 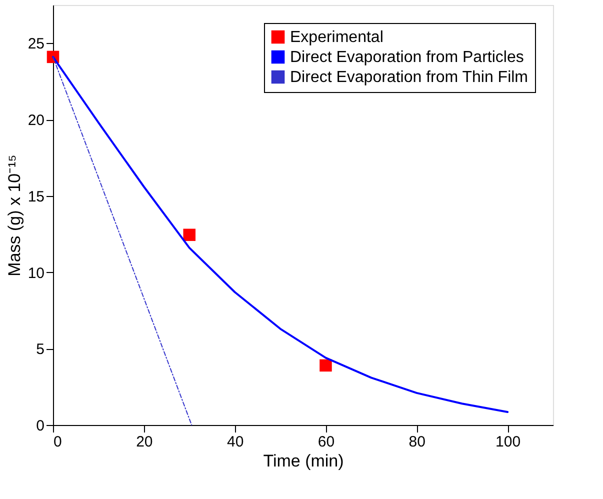 I want to click on legend-label: Direct Evaporation from Thin Film, so click(x=409, y=77).